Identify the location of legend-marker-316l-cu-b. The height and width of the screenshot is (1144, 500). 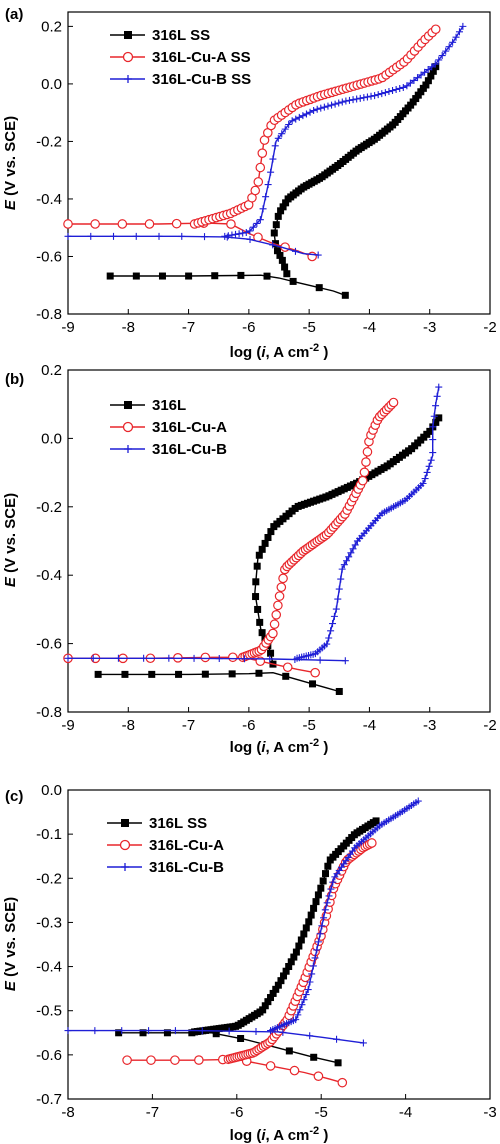
(125, 867).